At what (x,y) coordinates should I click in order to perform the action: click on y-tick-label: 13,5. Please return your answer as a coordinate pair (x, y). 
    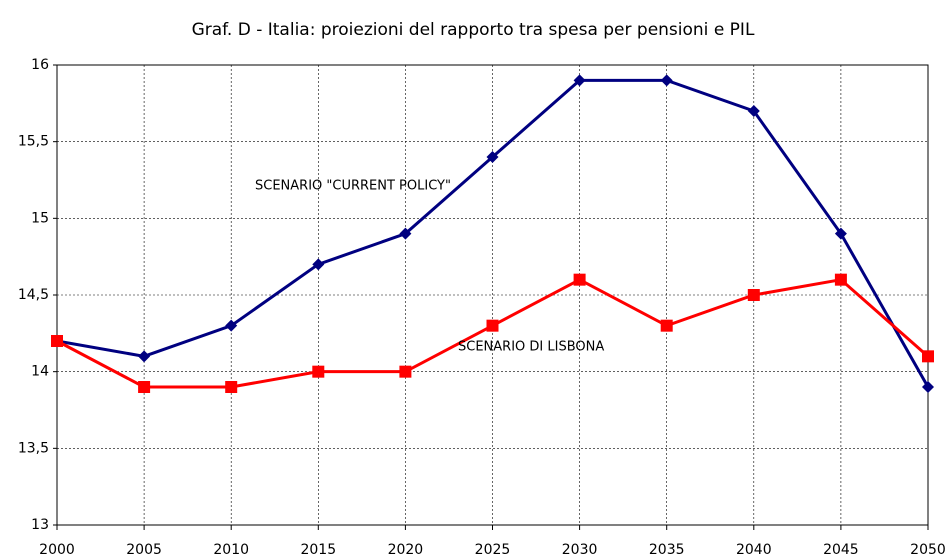
    Looking at the image, I should click on (33, 448).